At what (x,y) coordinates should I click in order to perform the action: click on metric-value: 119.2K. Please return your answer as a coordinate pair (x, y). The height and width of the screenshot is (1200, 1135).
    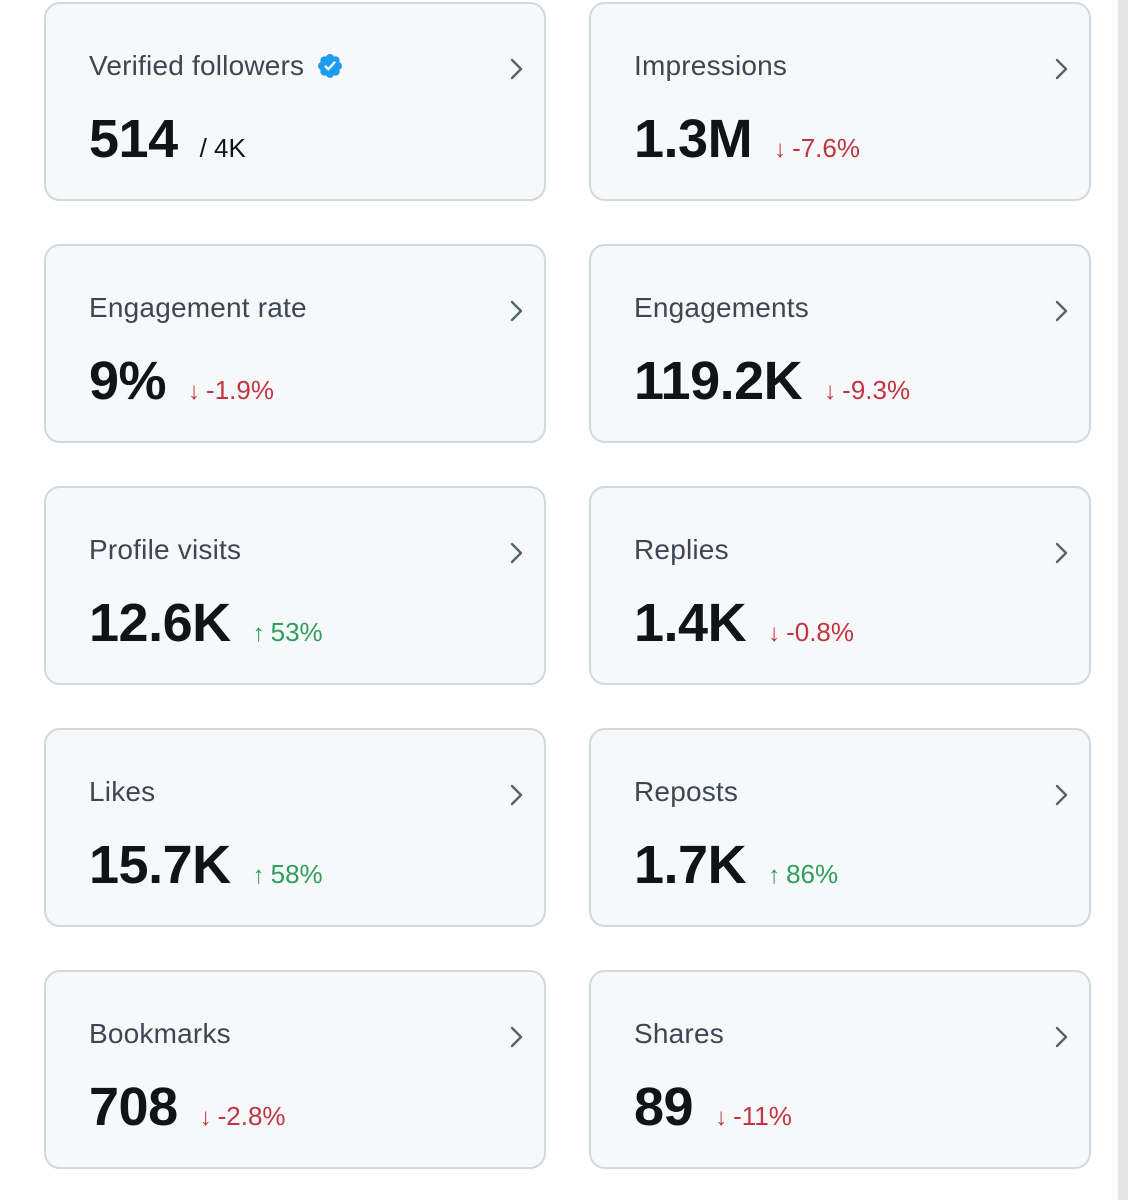
    Looking at the image, I should click on (718, 381).